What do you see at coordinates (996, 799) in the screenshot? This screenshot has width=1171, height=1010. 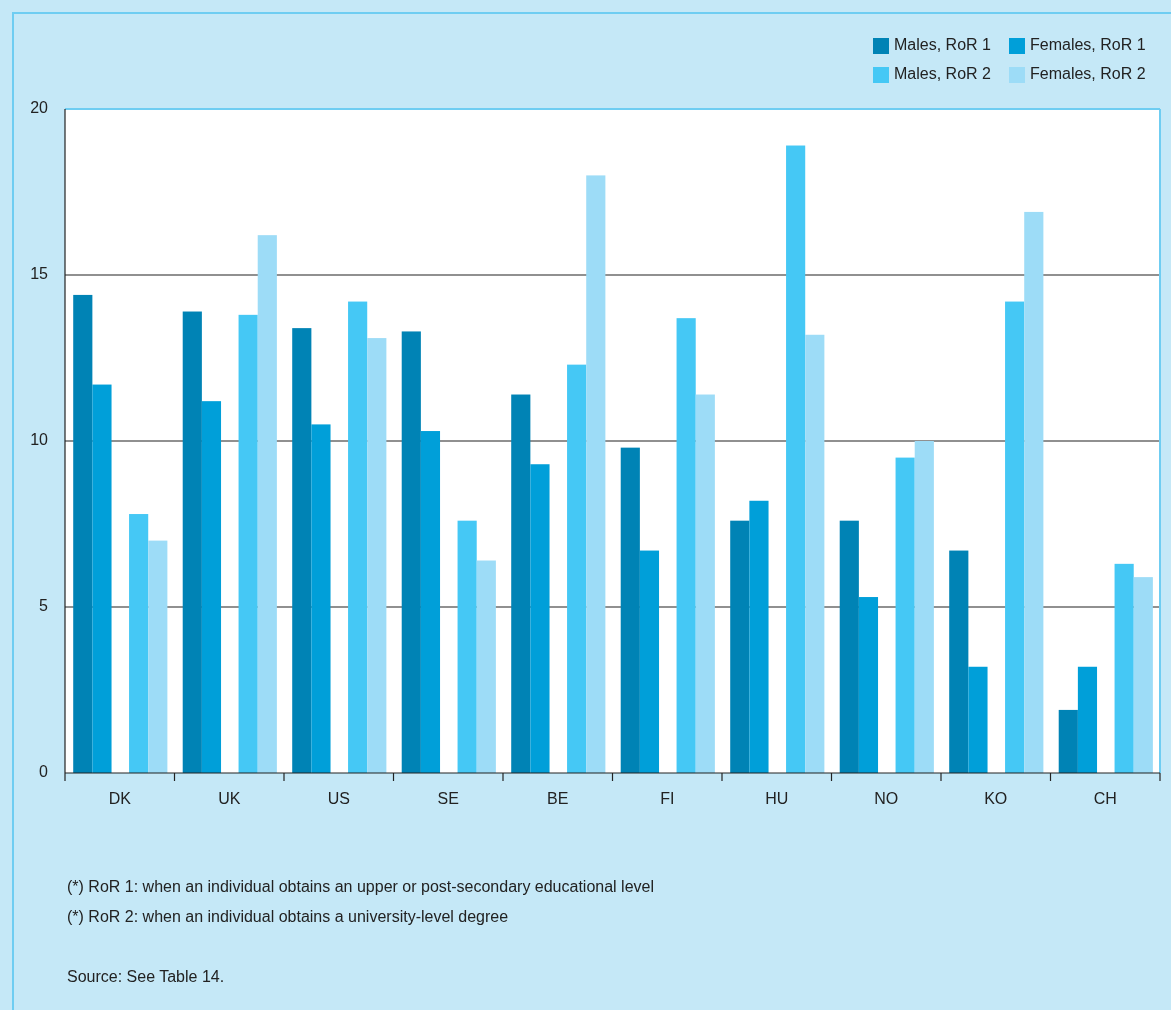 I see `x-tick-label: KO` at bounding box center [996, 799].